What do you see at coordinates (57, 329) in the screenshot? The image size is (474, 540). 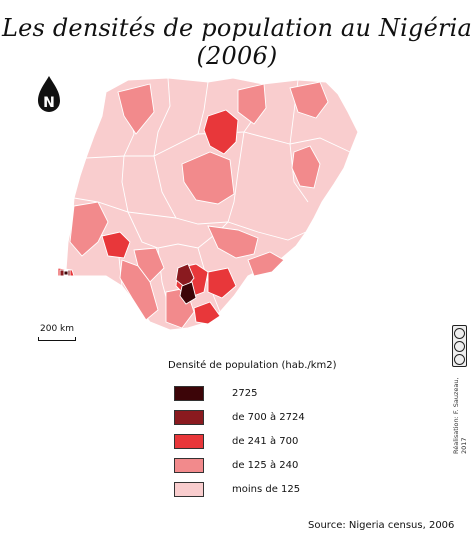 I see `scale-label: 200 km` at bounding box center [57, 329].